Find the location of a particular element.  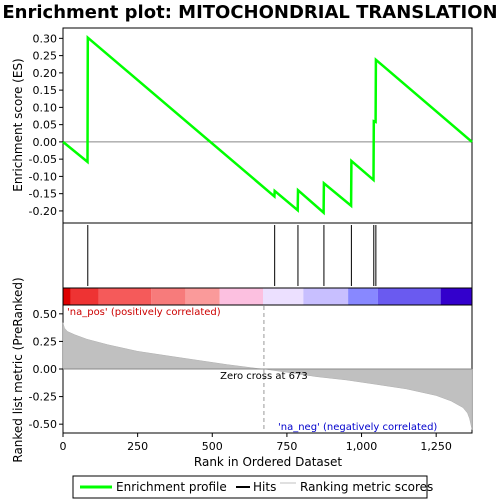

es-y-tick-label: -0.20 is located at coordinates (43, 211).